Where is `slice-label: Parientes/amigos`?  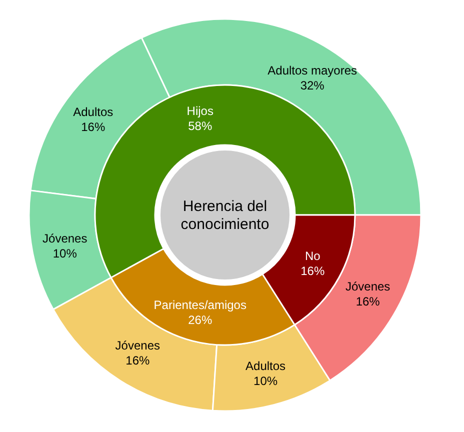 slice-label: Parientes/amigos is located at coordinates (200, 305).